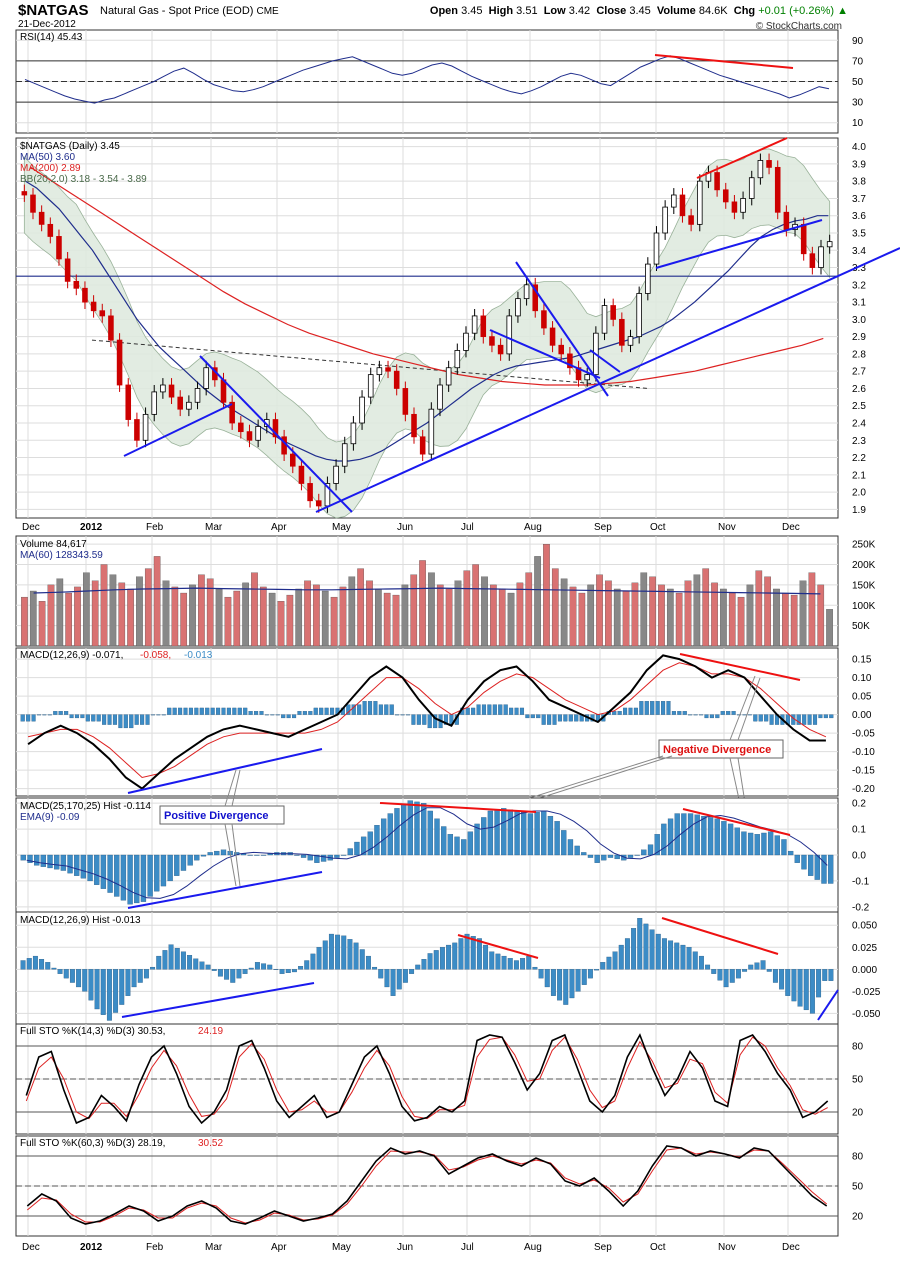 Image resolution: width=900 pixels, height=1267 pixels. I want to click on stockcharts-credit: © StockCharts.com, so click(798, 26).